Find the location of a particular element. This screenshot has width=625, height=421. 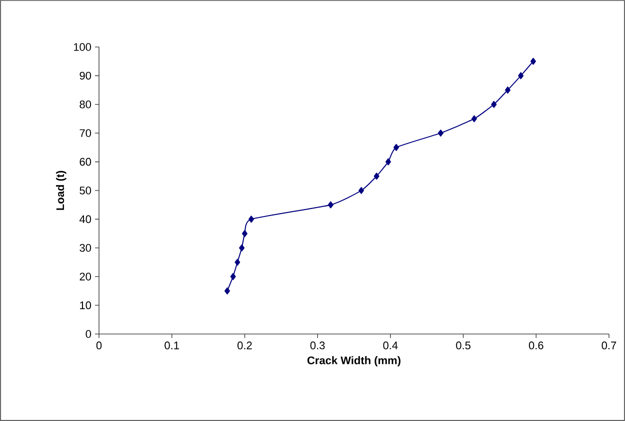

x-tick-label: 0.1 is located at coordinates (171, 346).